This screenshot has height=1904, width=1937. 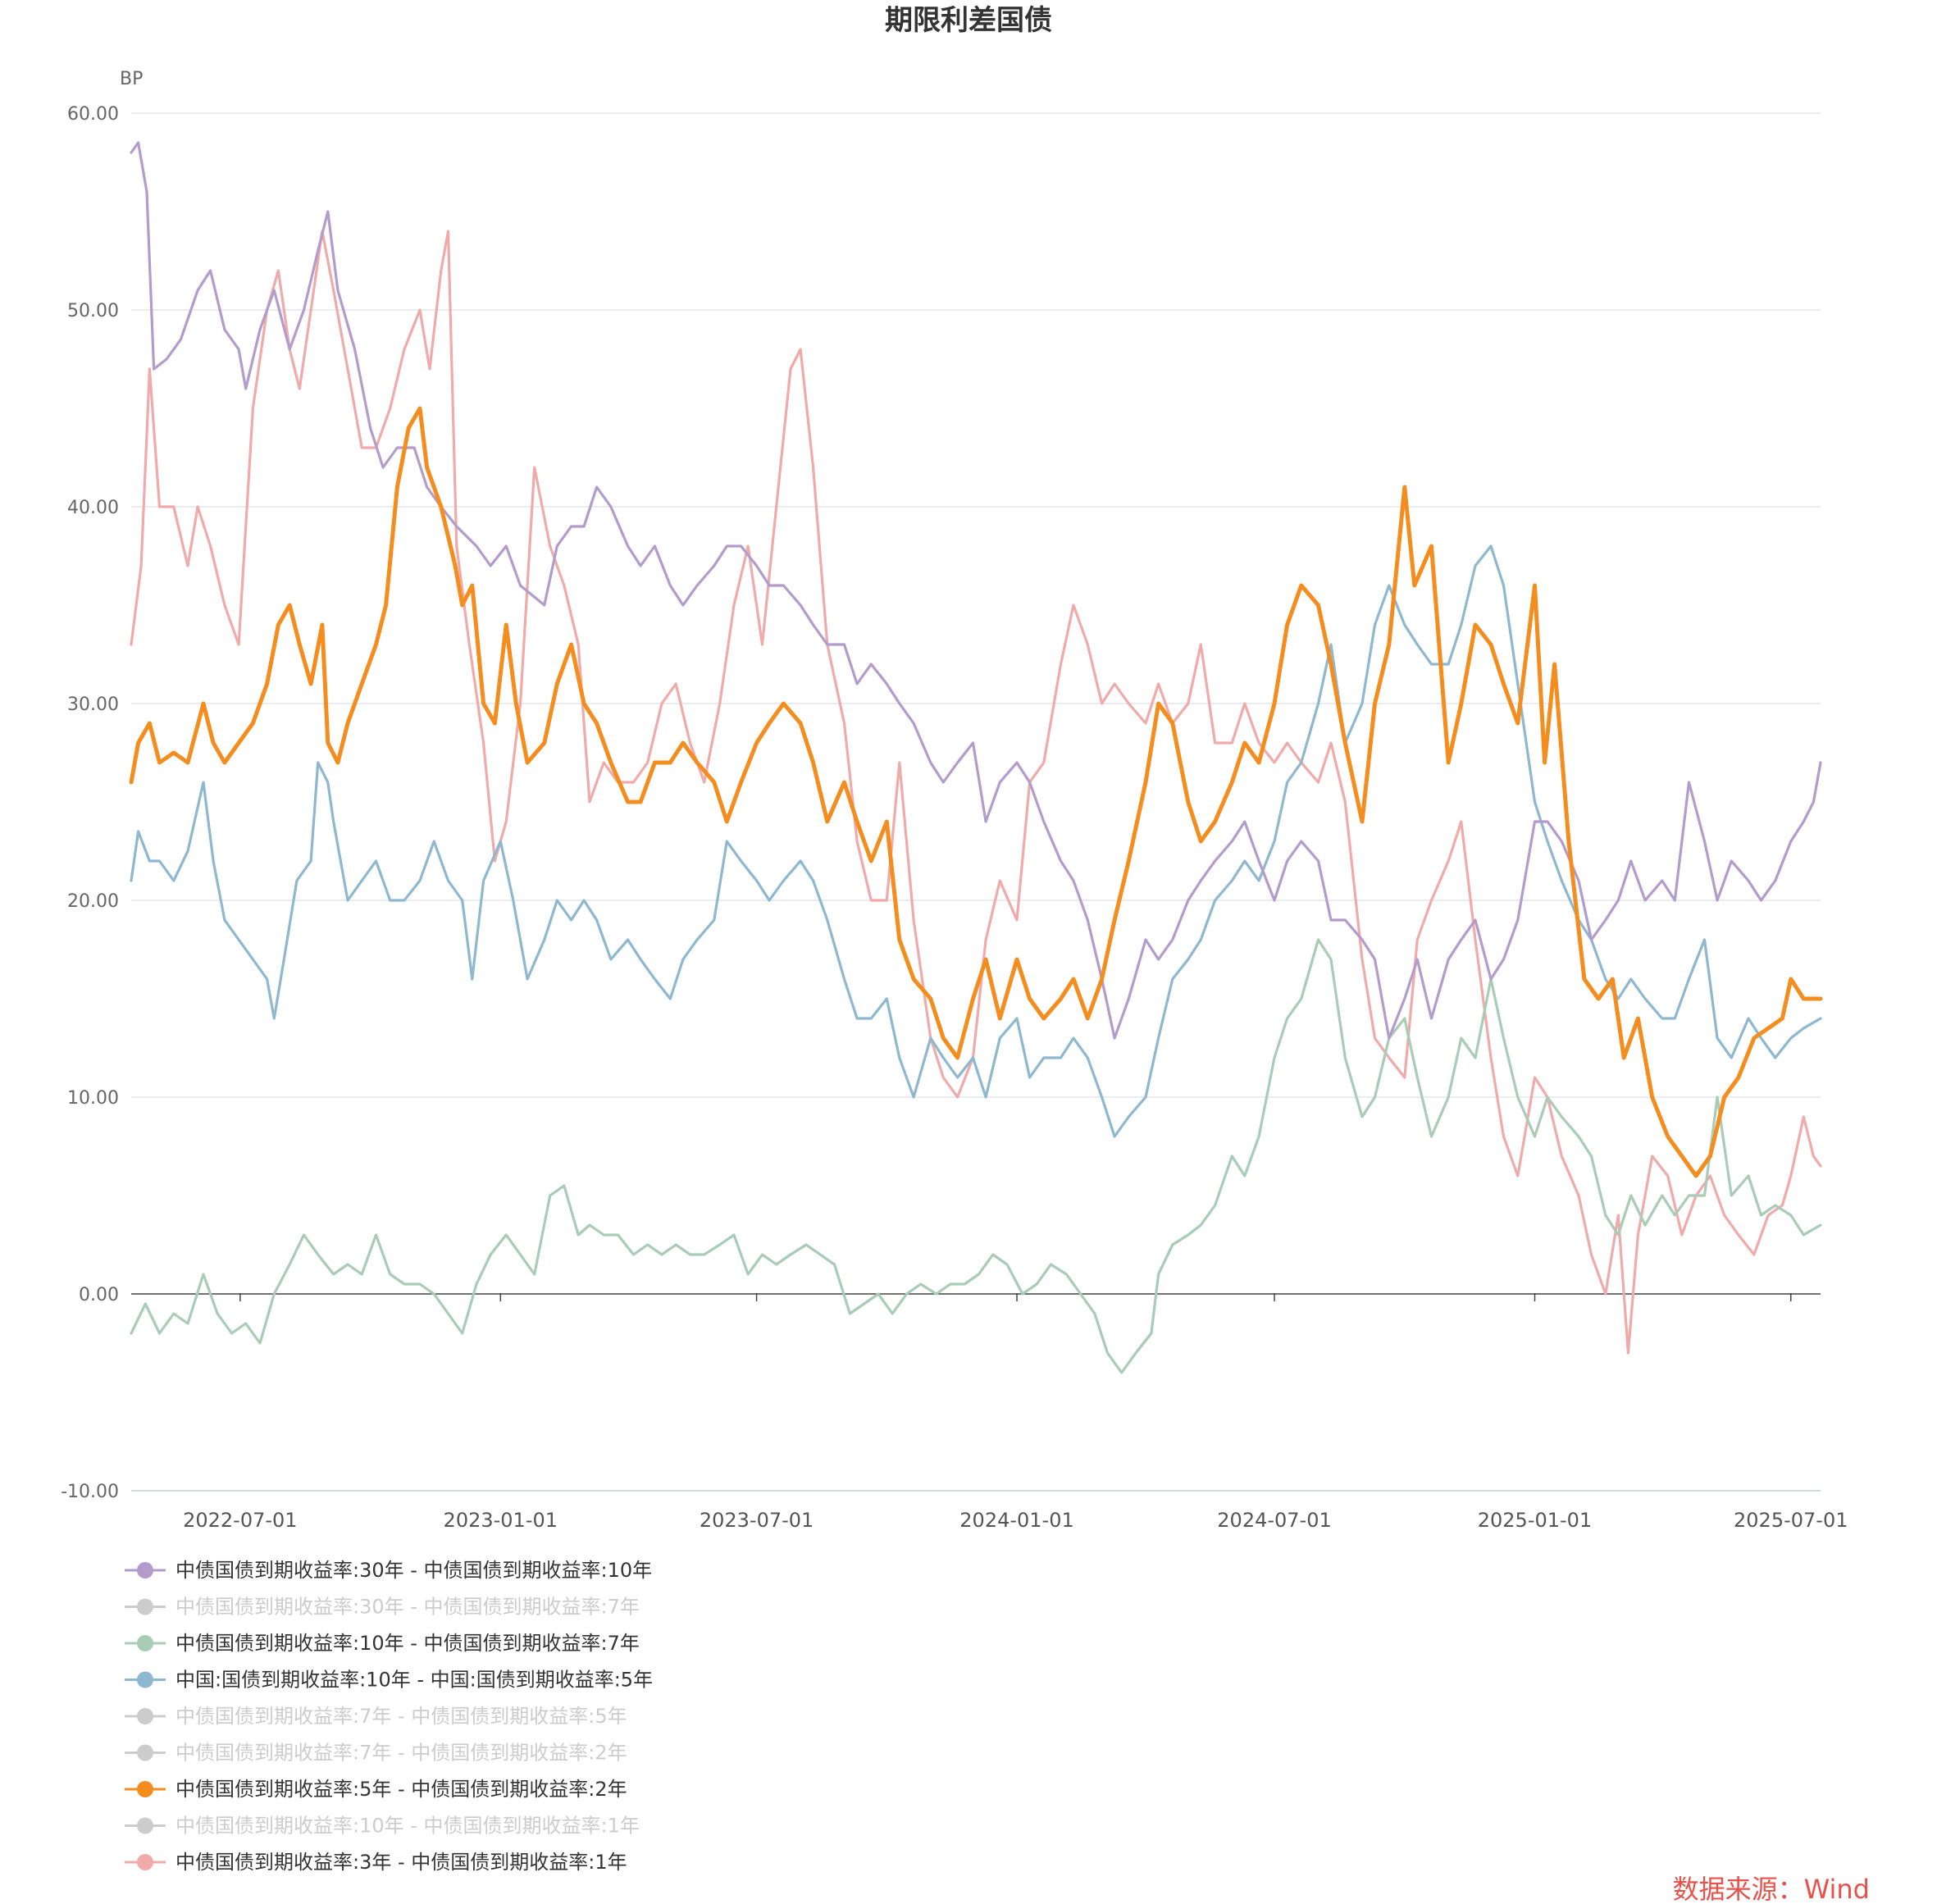 I want to click on x-tick-label: 2024-01-01, so click(x=1016, y=1521).